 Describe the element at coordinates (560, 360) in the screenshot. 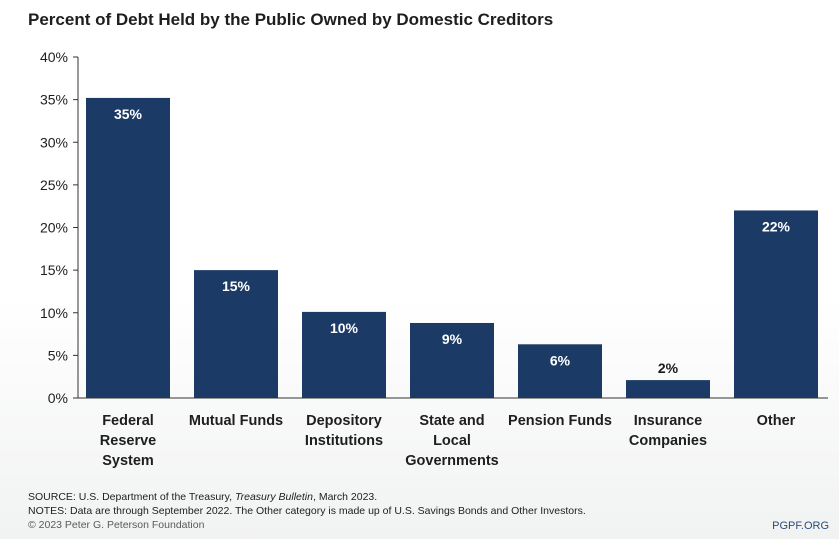

I see `bar-data-label: 6%` at that location.